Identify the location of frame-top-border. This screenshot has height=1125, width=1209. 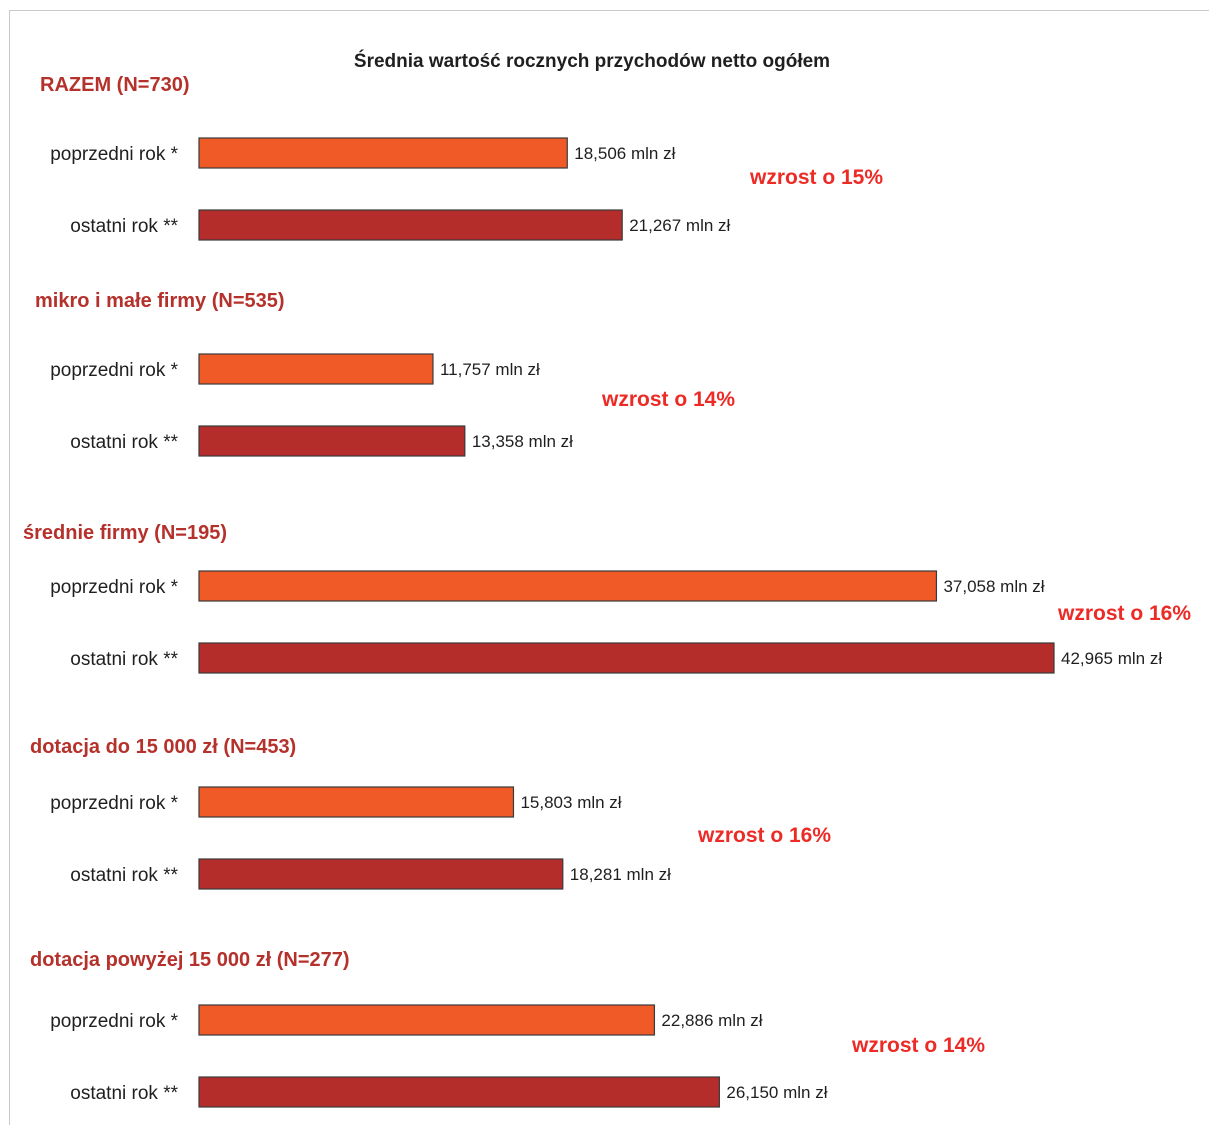
(609, 10).